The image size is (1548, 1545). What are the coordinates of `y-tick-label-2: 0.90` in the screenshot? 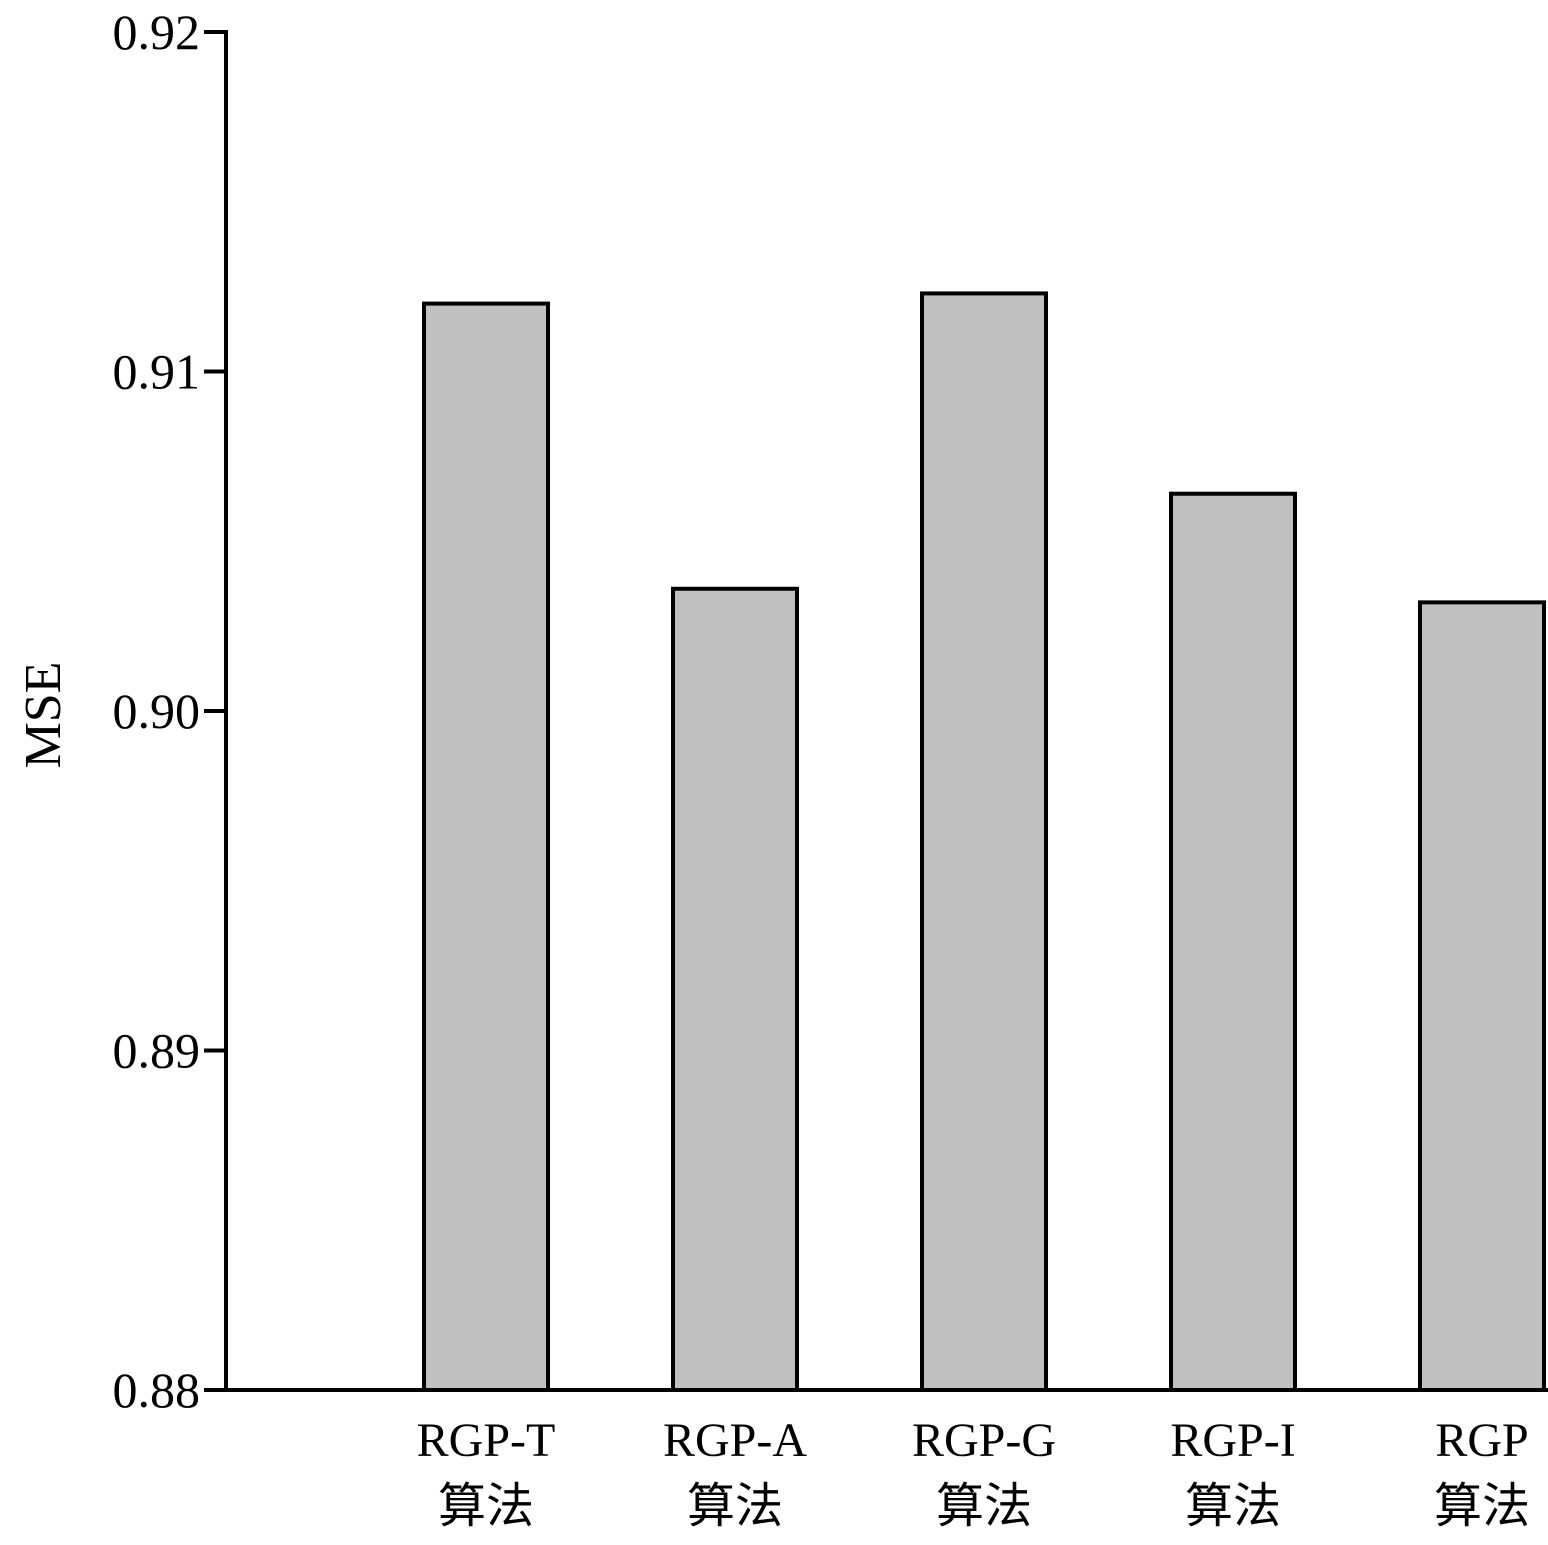 It's located at (157, 711).